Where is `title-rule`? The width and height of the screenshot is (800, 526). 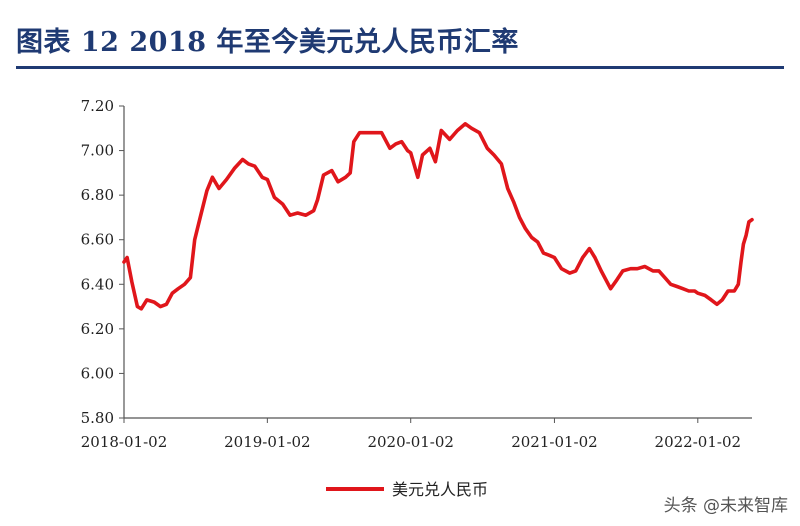 title-rule is located at coordinates (400, 67).